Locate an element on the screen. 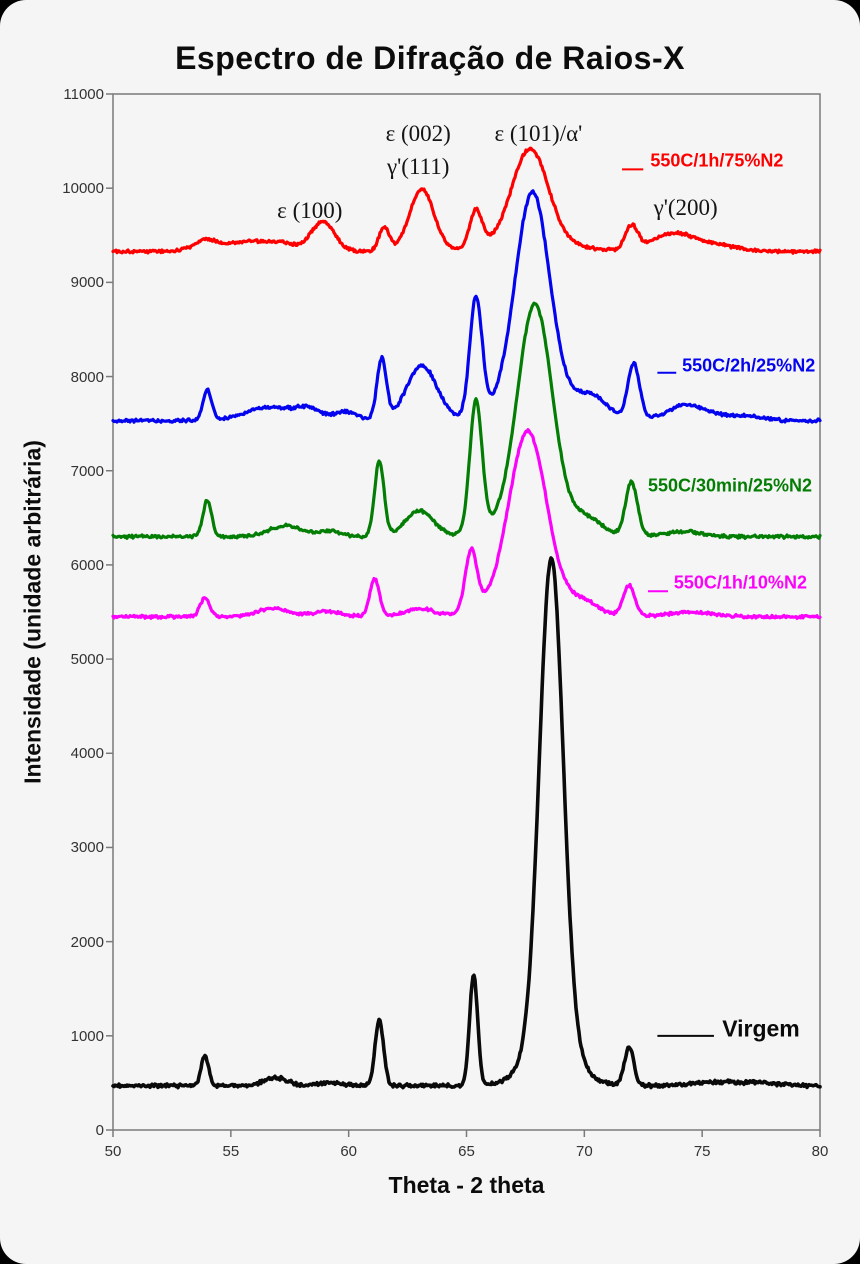 The width and height of the screenshot is (860, 1264). xrd-curve-550c-1h-75-n2 is located at coordinates (466, 200).